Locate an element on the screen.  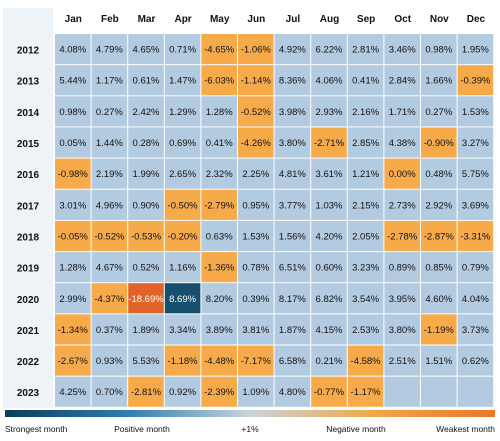
cell-value-2015-apr: 0.69% is located at coordinates (182, 143).